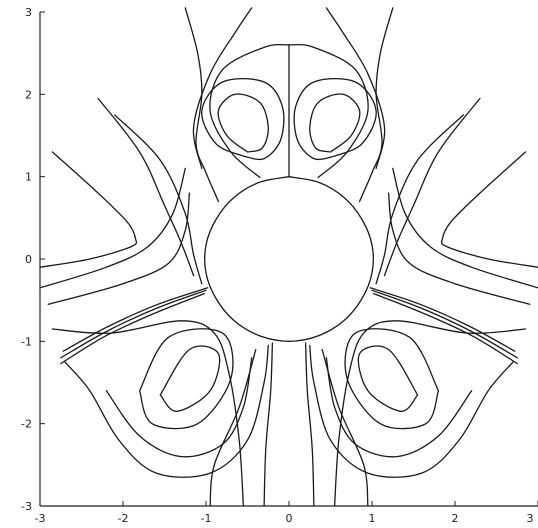 This screenshot has width=538, height=528. I want to click on x-tick-label: 0, so click(289, 518).